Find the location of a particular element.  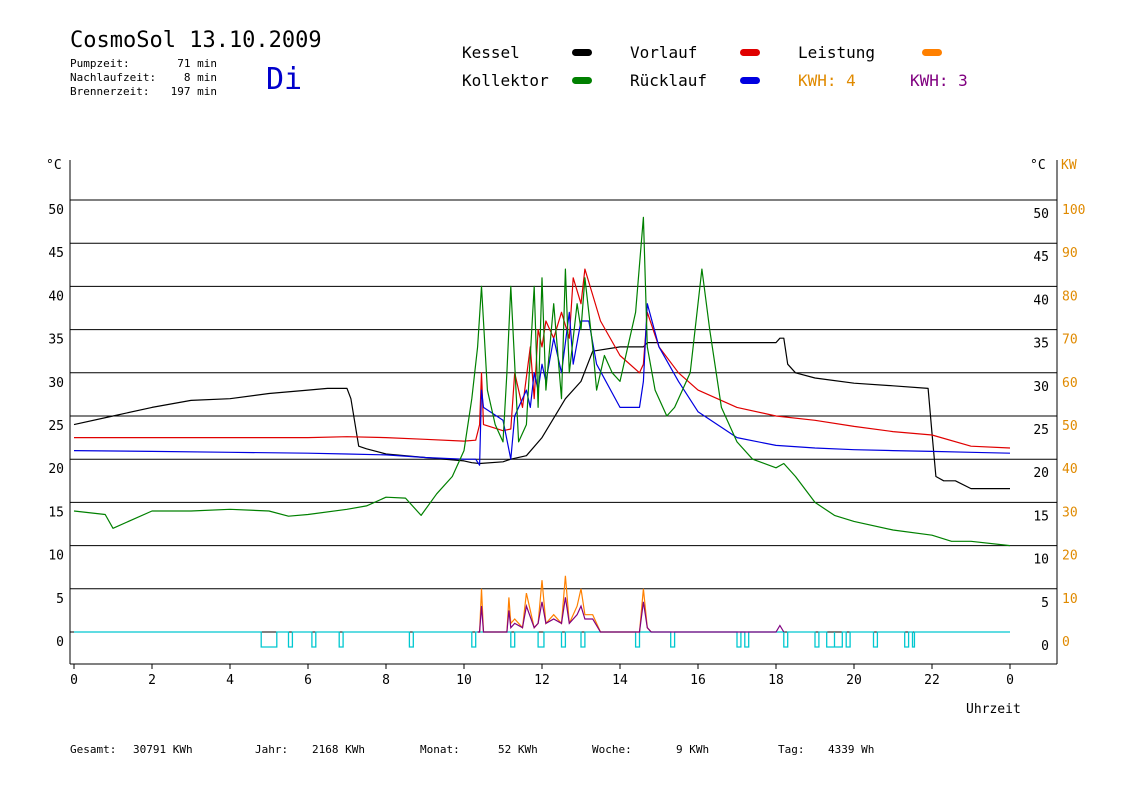

legend-swatch-leistung is located at coordinates (932, 52).